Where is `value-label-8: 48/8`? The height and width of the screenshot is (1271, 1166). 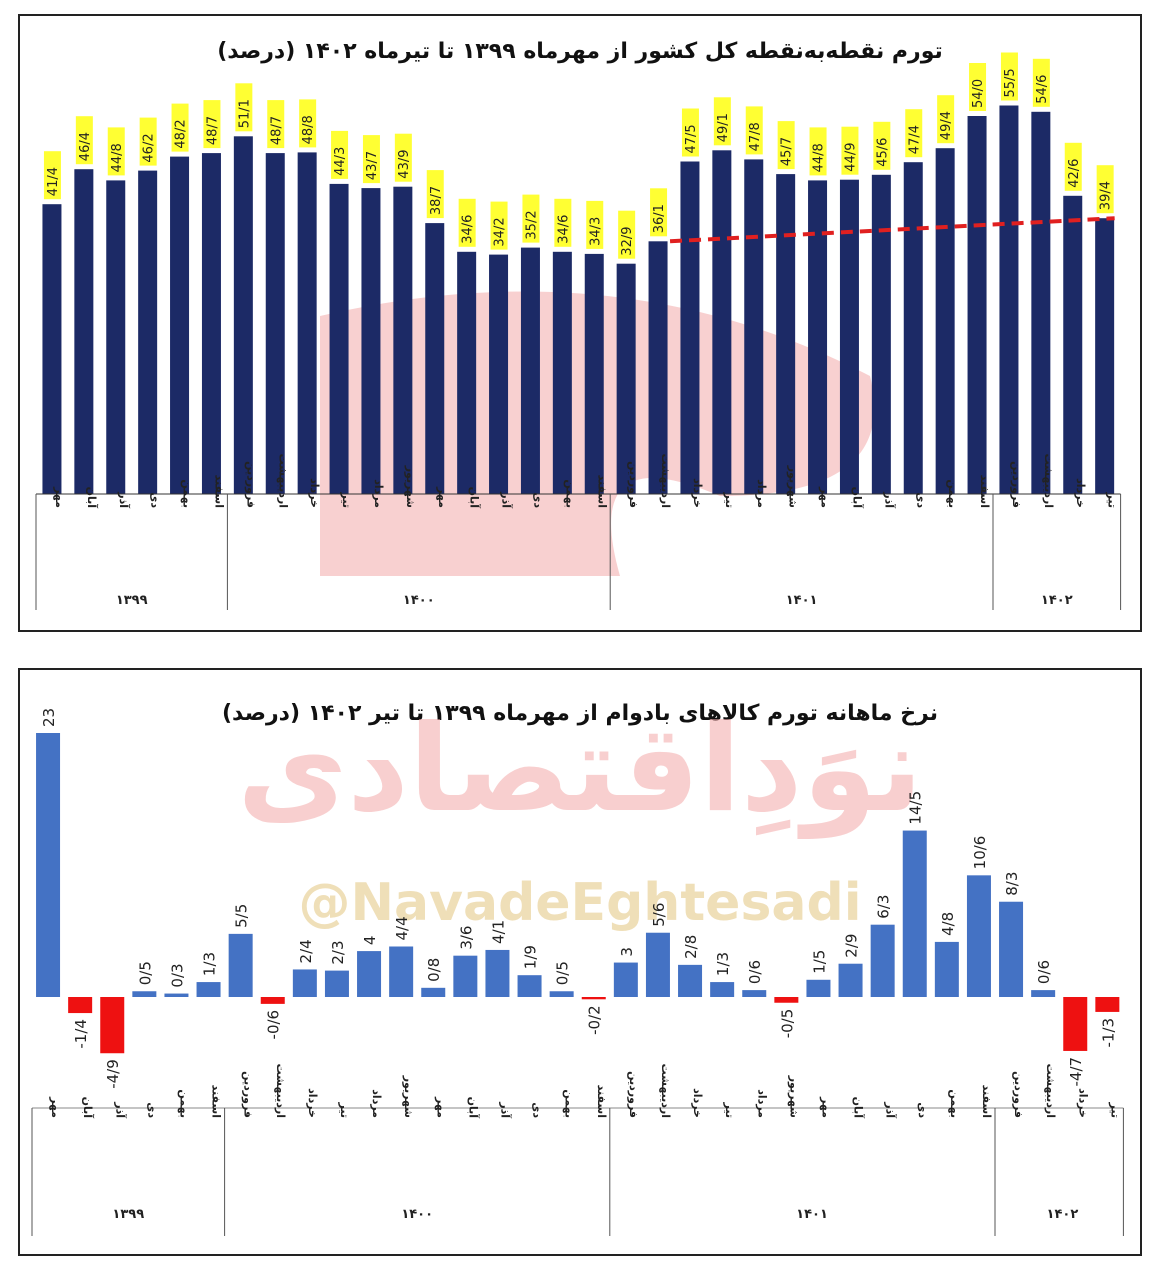
value-label-8: 48/8 is located at coordinates (308, 129).